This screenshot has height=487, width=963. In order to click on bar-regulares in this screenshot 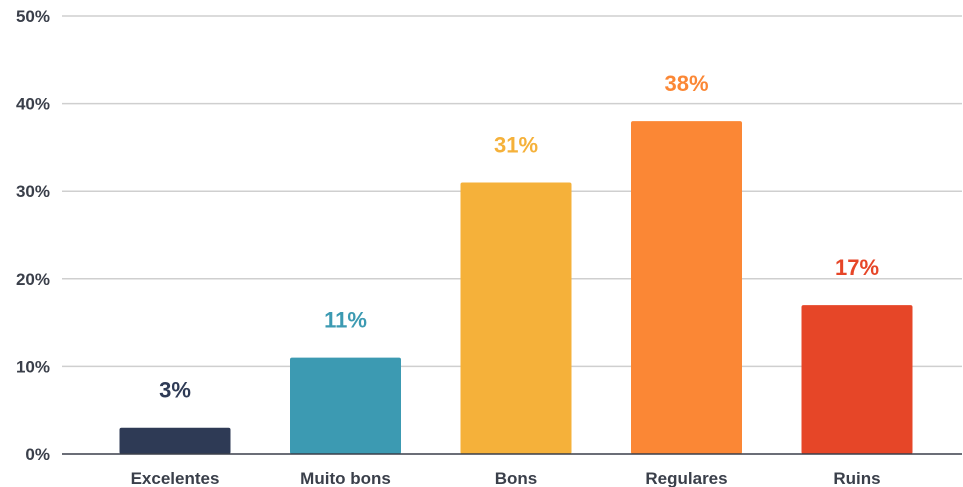, I will do `click(686, 288)`.